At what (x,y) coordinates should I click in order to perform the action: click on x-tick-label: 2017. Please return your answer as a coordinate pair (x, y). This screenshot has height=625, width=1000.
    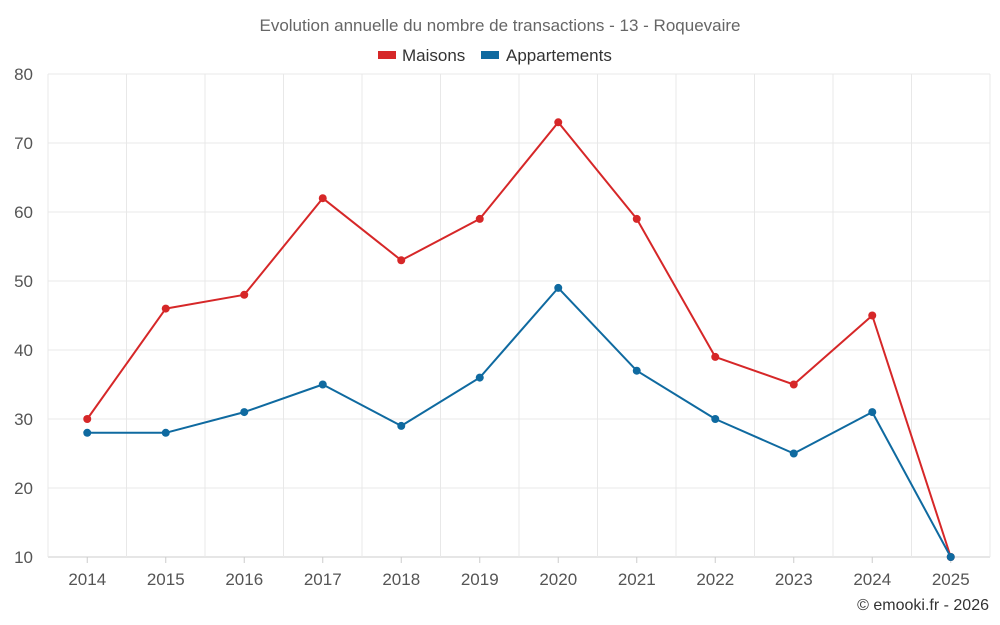
    Looking at the image, I should click on (323, 579).